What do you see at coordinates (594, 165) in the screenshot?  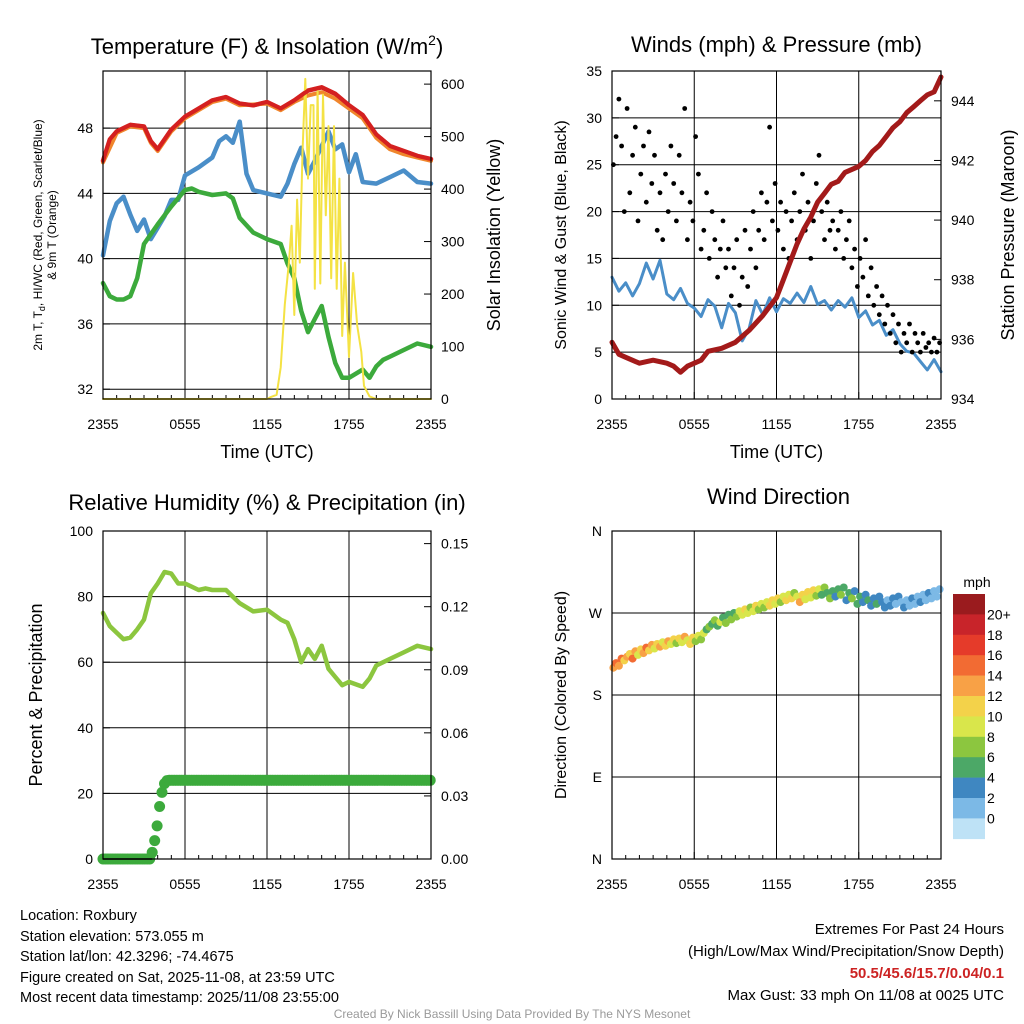 I see `y-left-tick-label: 25` at bounding box center [594, 165].